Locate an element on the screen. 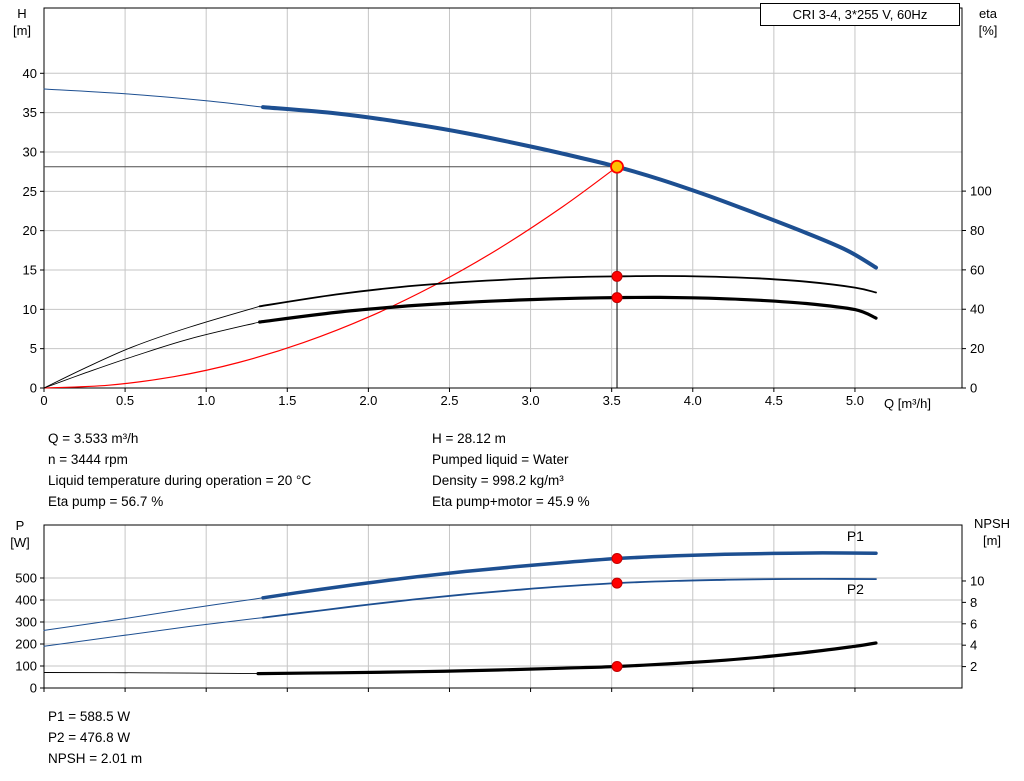  power-right-axis-title: NPSH [m] is located at coordinates (992, 532).